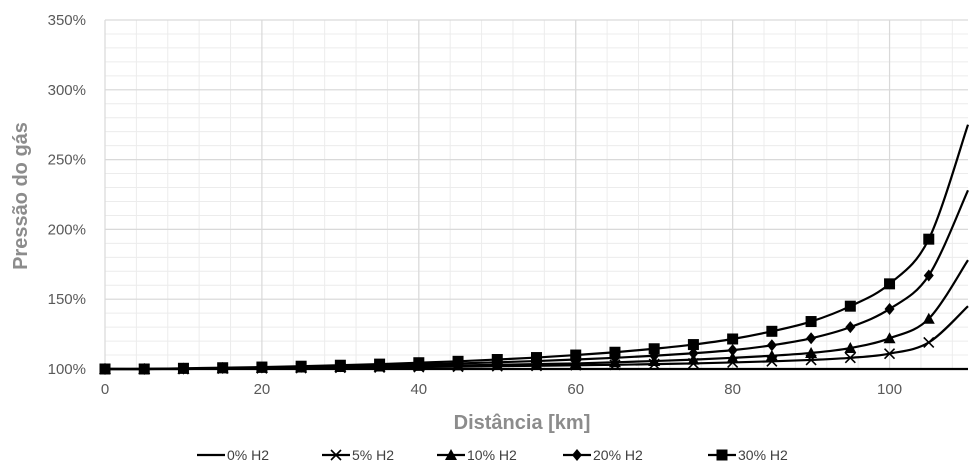 This screenshot has height=468, width=970. Describe the element at coordinates (418, 389) in the screenshot. I see `x-tick-label: 40` at that location.